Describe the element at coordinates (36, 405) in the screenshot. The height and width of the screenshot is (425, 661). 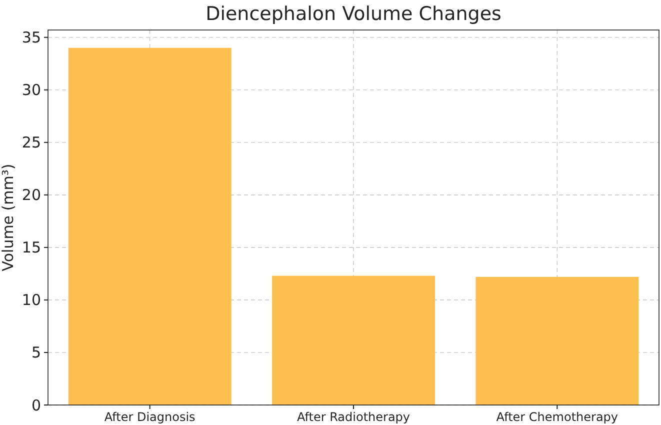
I see `y-tick-label: 0` at that location.